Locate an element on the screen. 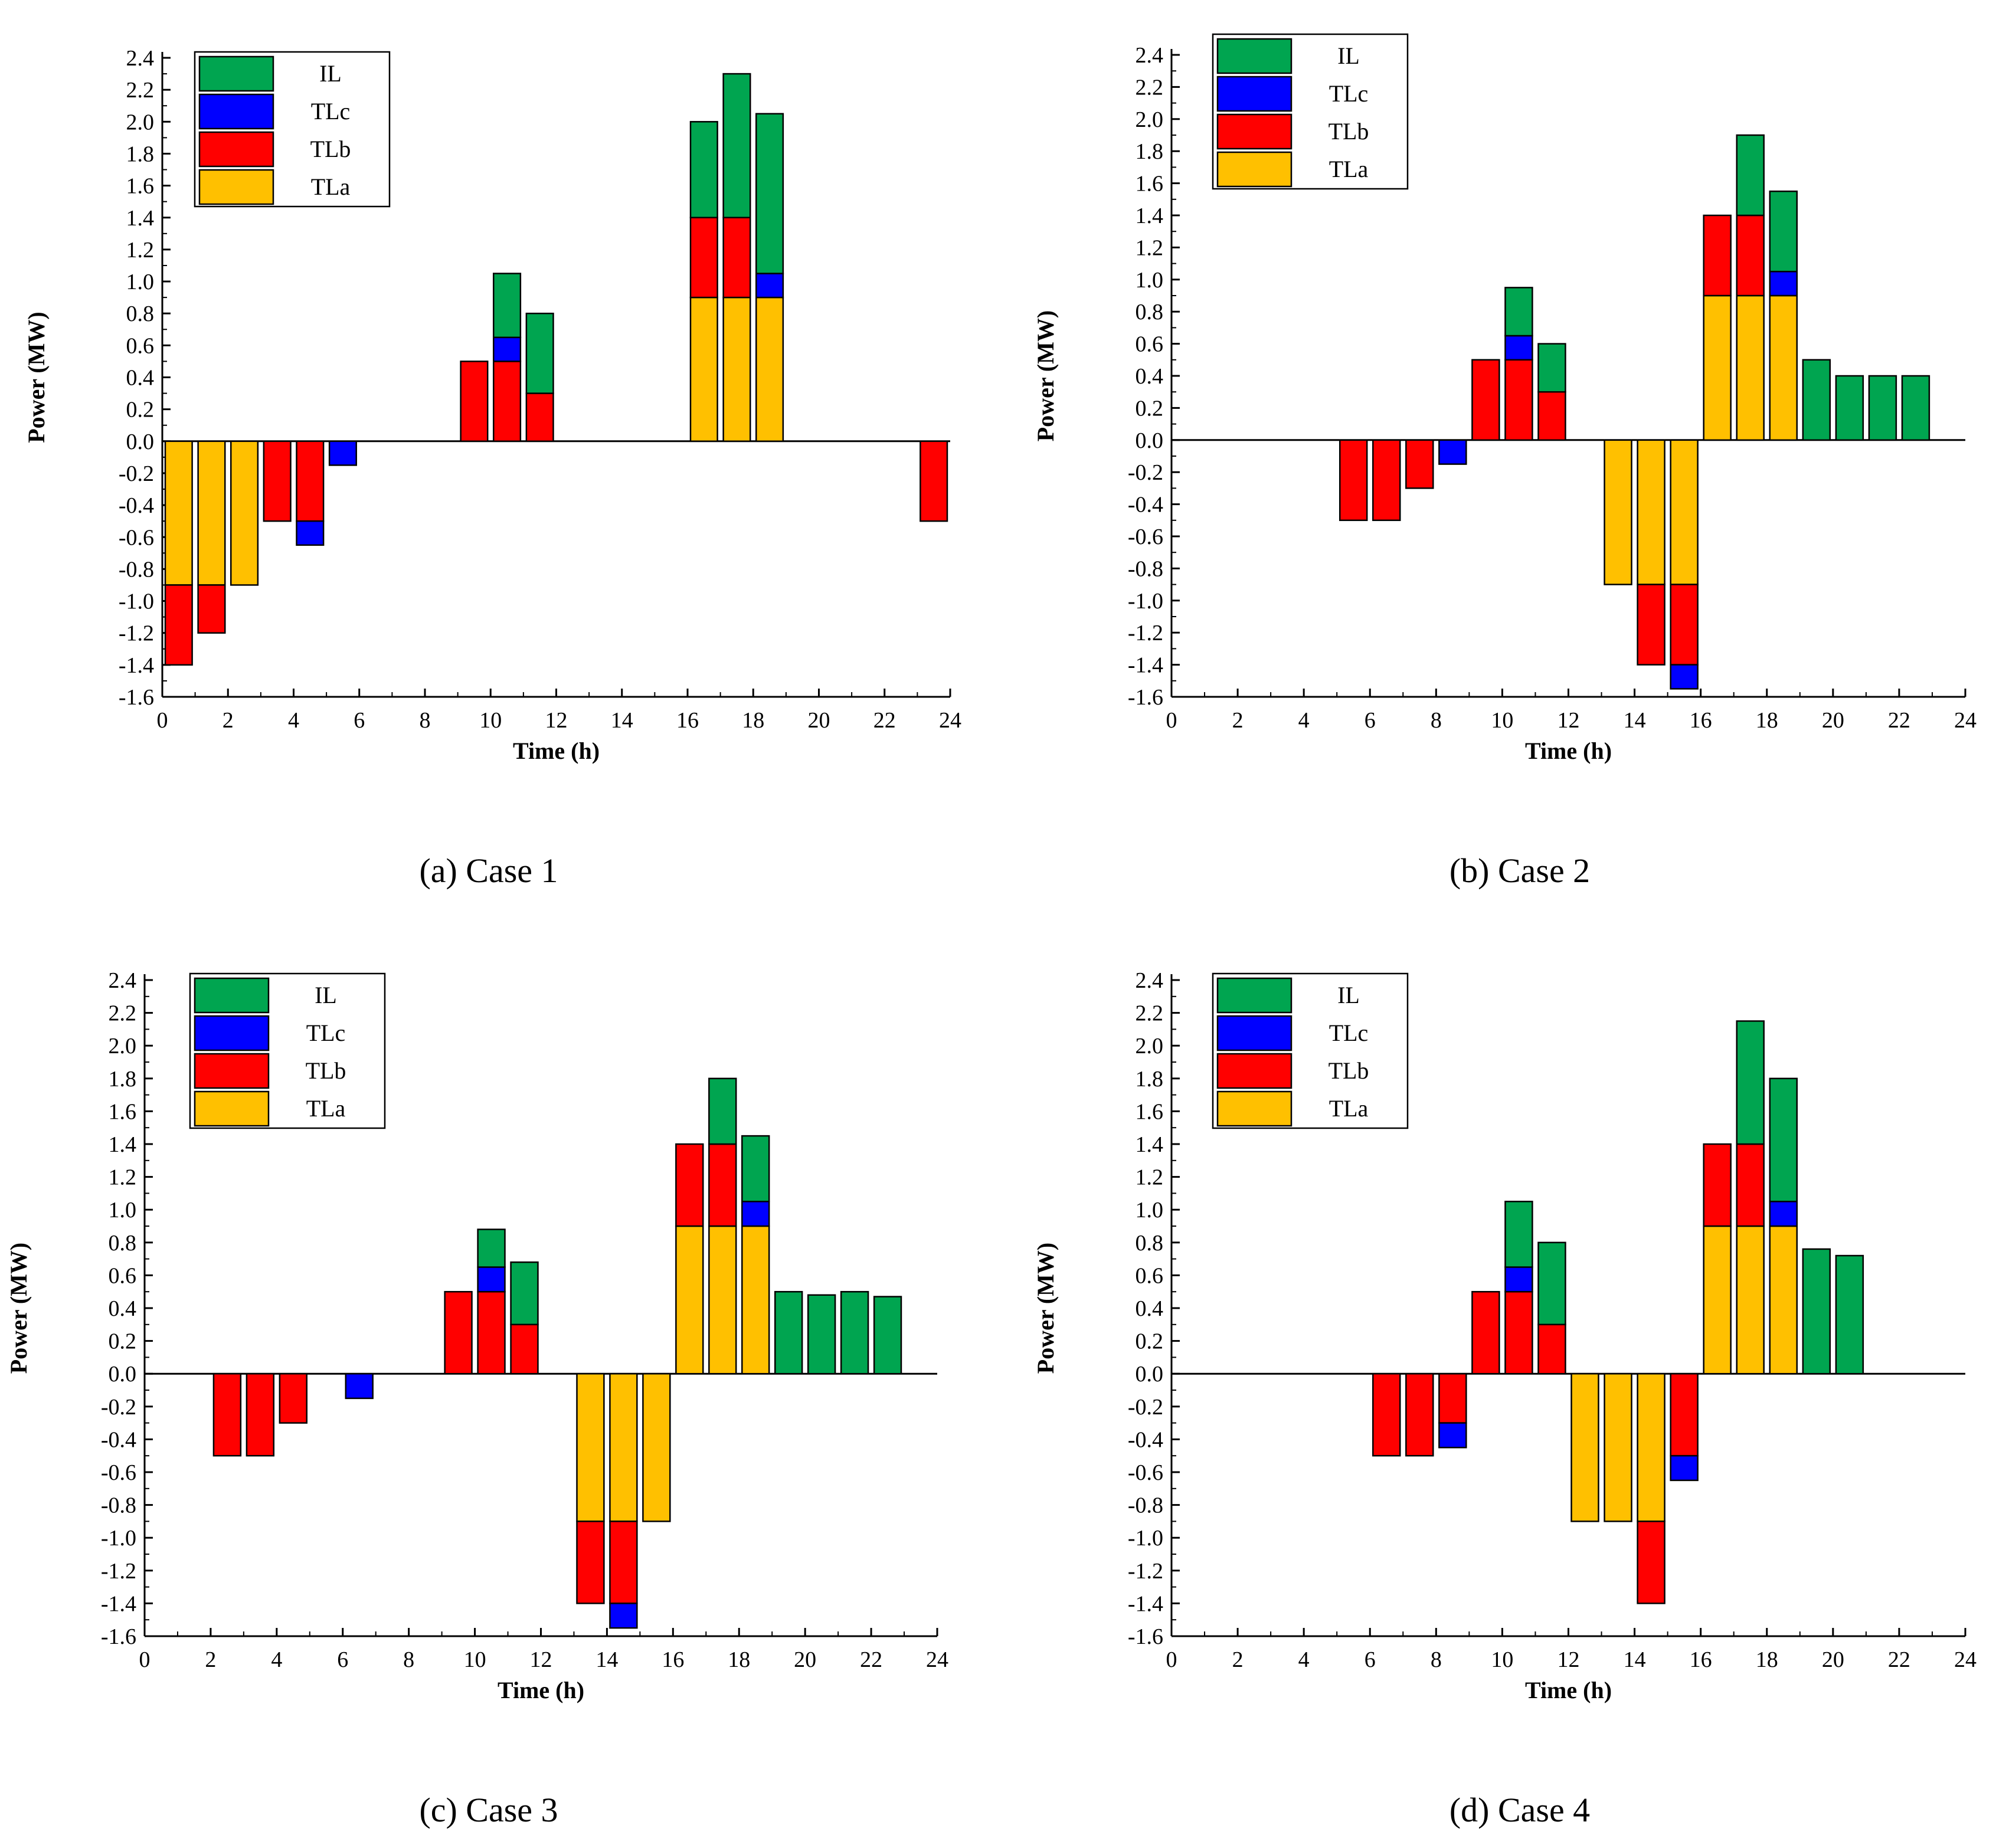  legend-swatch-TLa is located at coordinates (232, 1108).